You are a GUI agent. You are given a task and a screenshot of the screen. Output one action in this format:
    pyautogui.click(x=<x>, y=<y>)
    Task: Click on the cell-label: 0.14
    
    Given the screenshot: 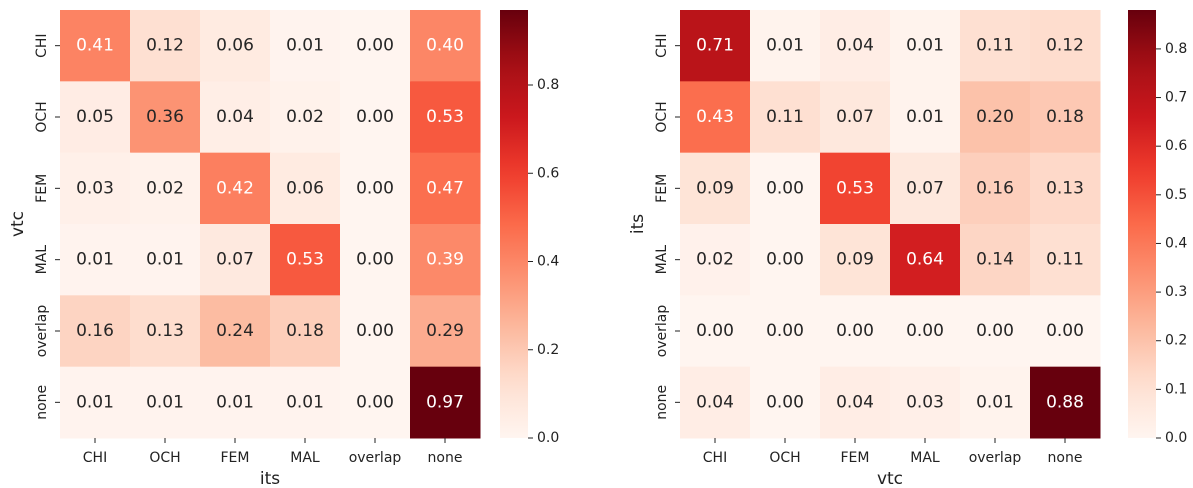 What is the action you would take?
    pyautogui.click(x=995, y=260)
    